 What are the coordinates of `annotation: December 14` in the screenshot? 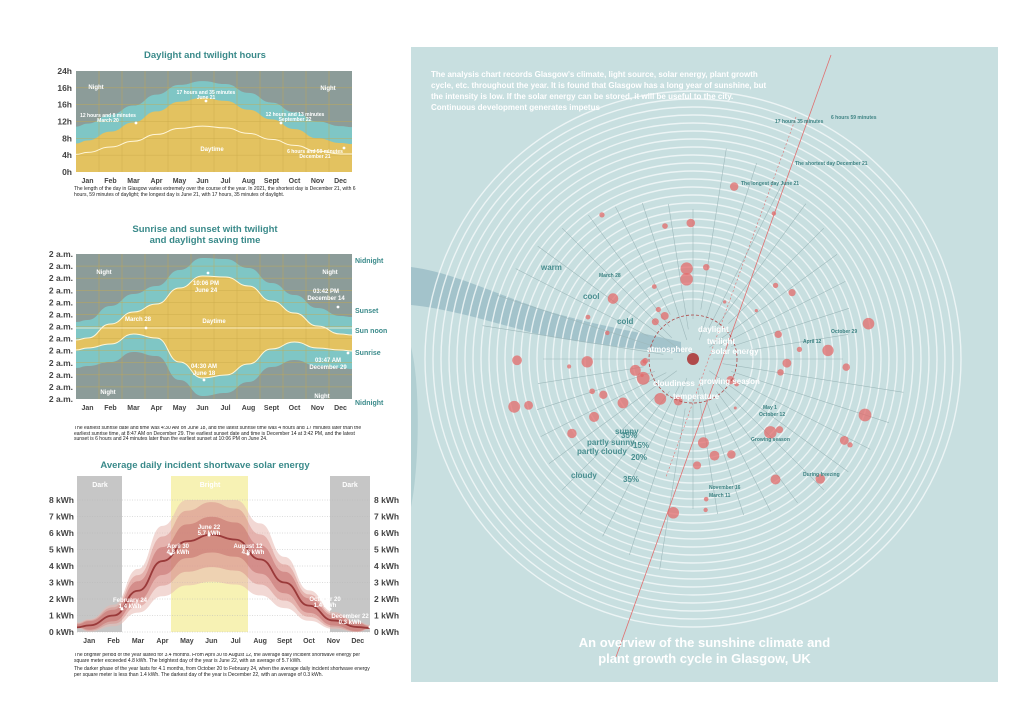 It's located at (326, 299).